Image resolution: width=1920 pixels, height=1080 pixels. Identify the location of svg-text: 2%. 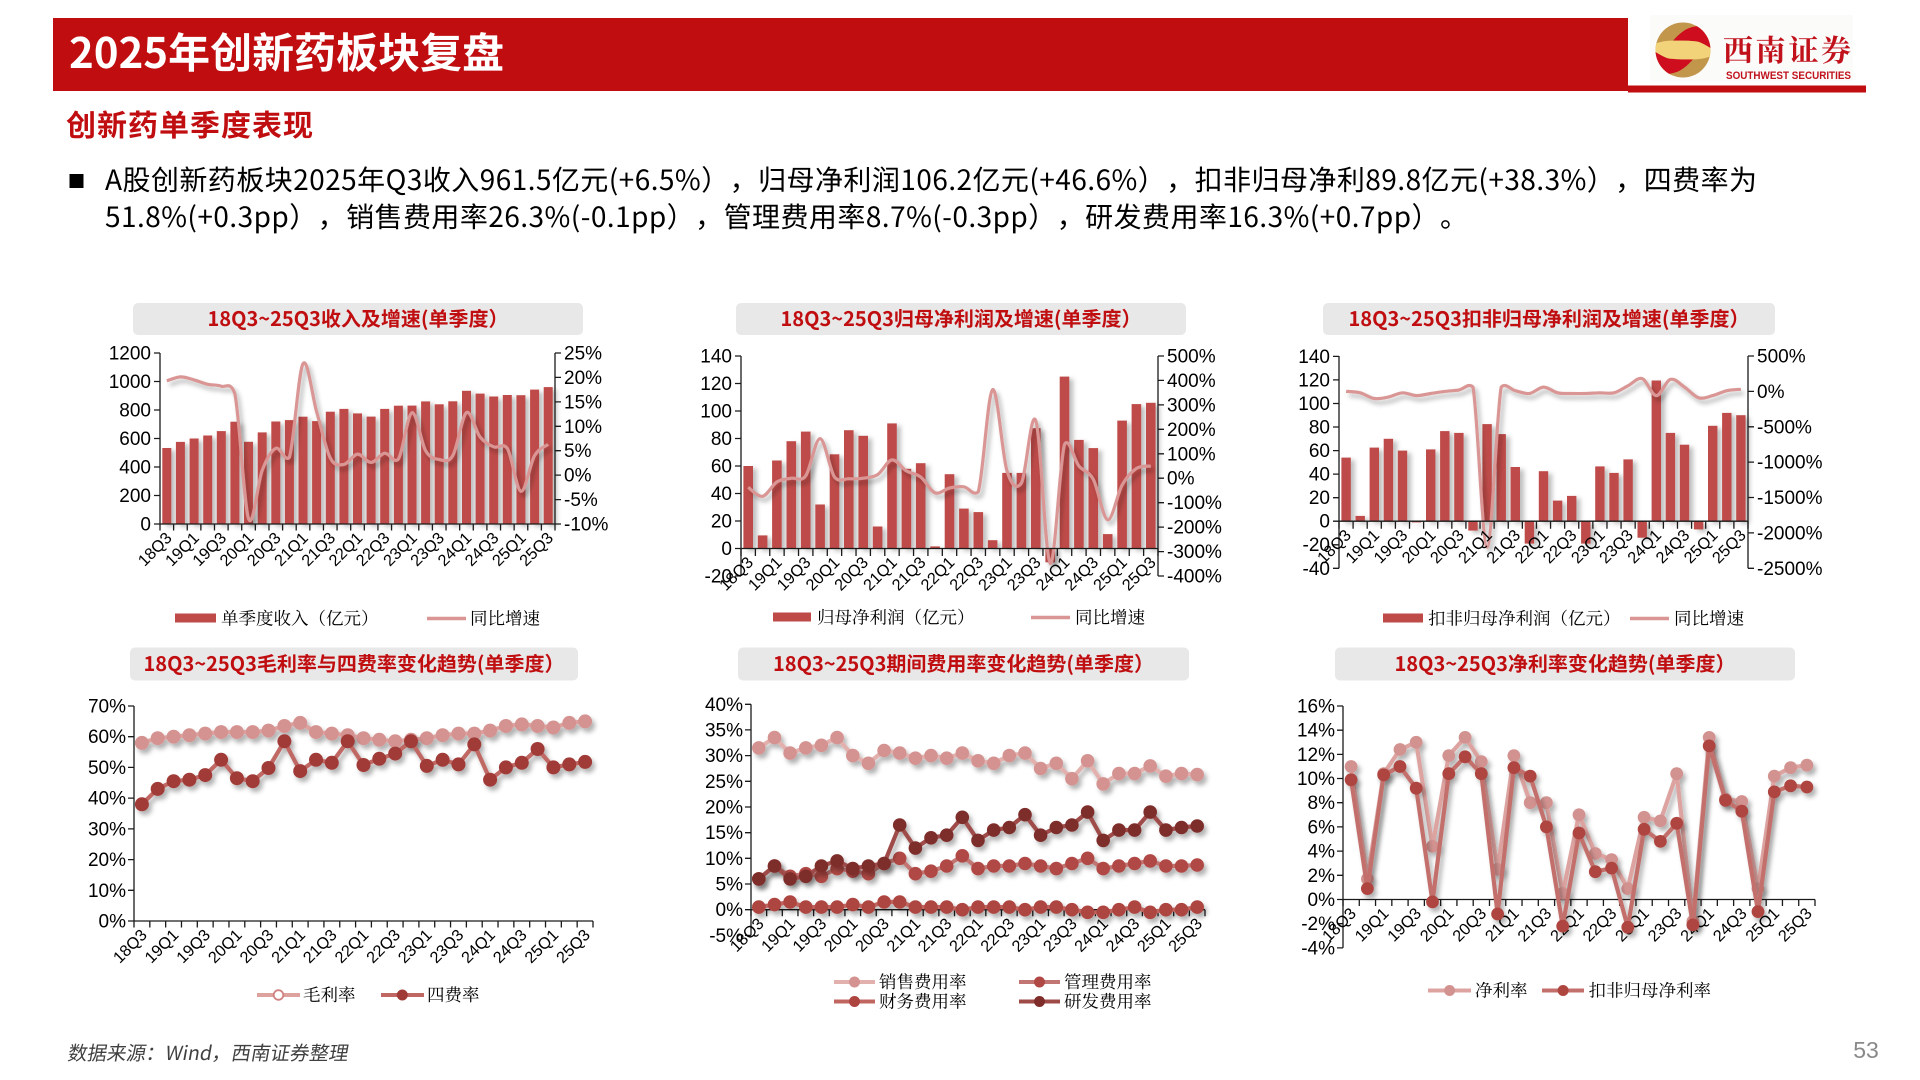
(1322, 876).